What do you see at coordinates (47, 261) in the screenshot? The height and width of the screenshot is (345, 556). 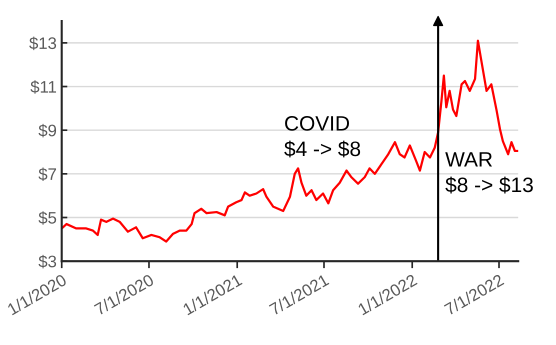 I see `y-tick-label: $3` at bounding box center [47, 261].